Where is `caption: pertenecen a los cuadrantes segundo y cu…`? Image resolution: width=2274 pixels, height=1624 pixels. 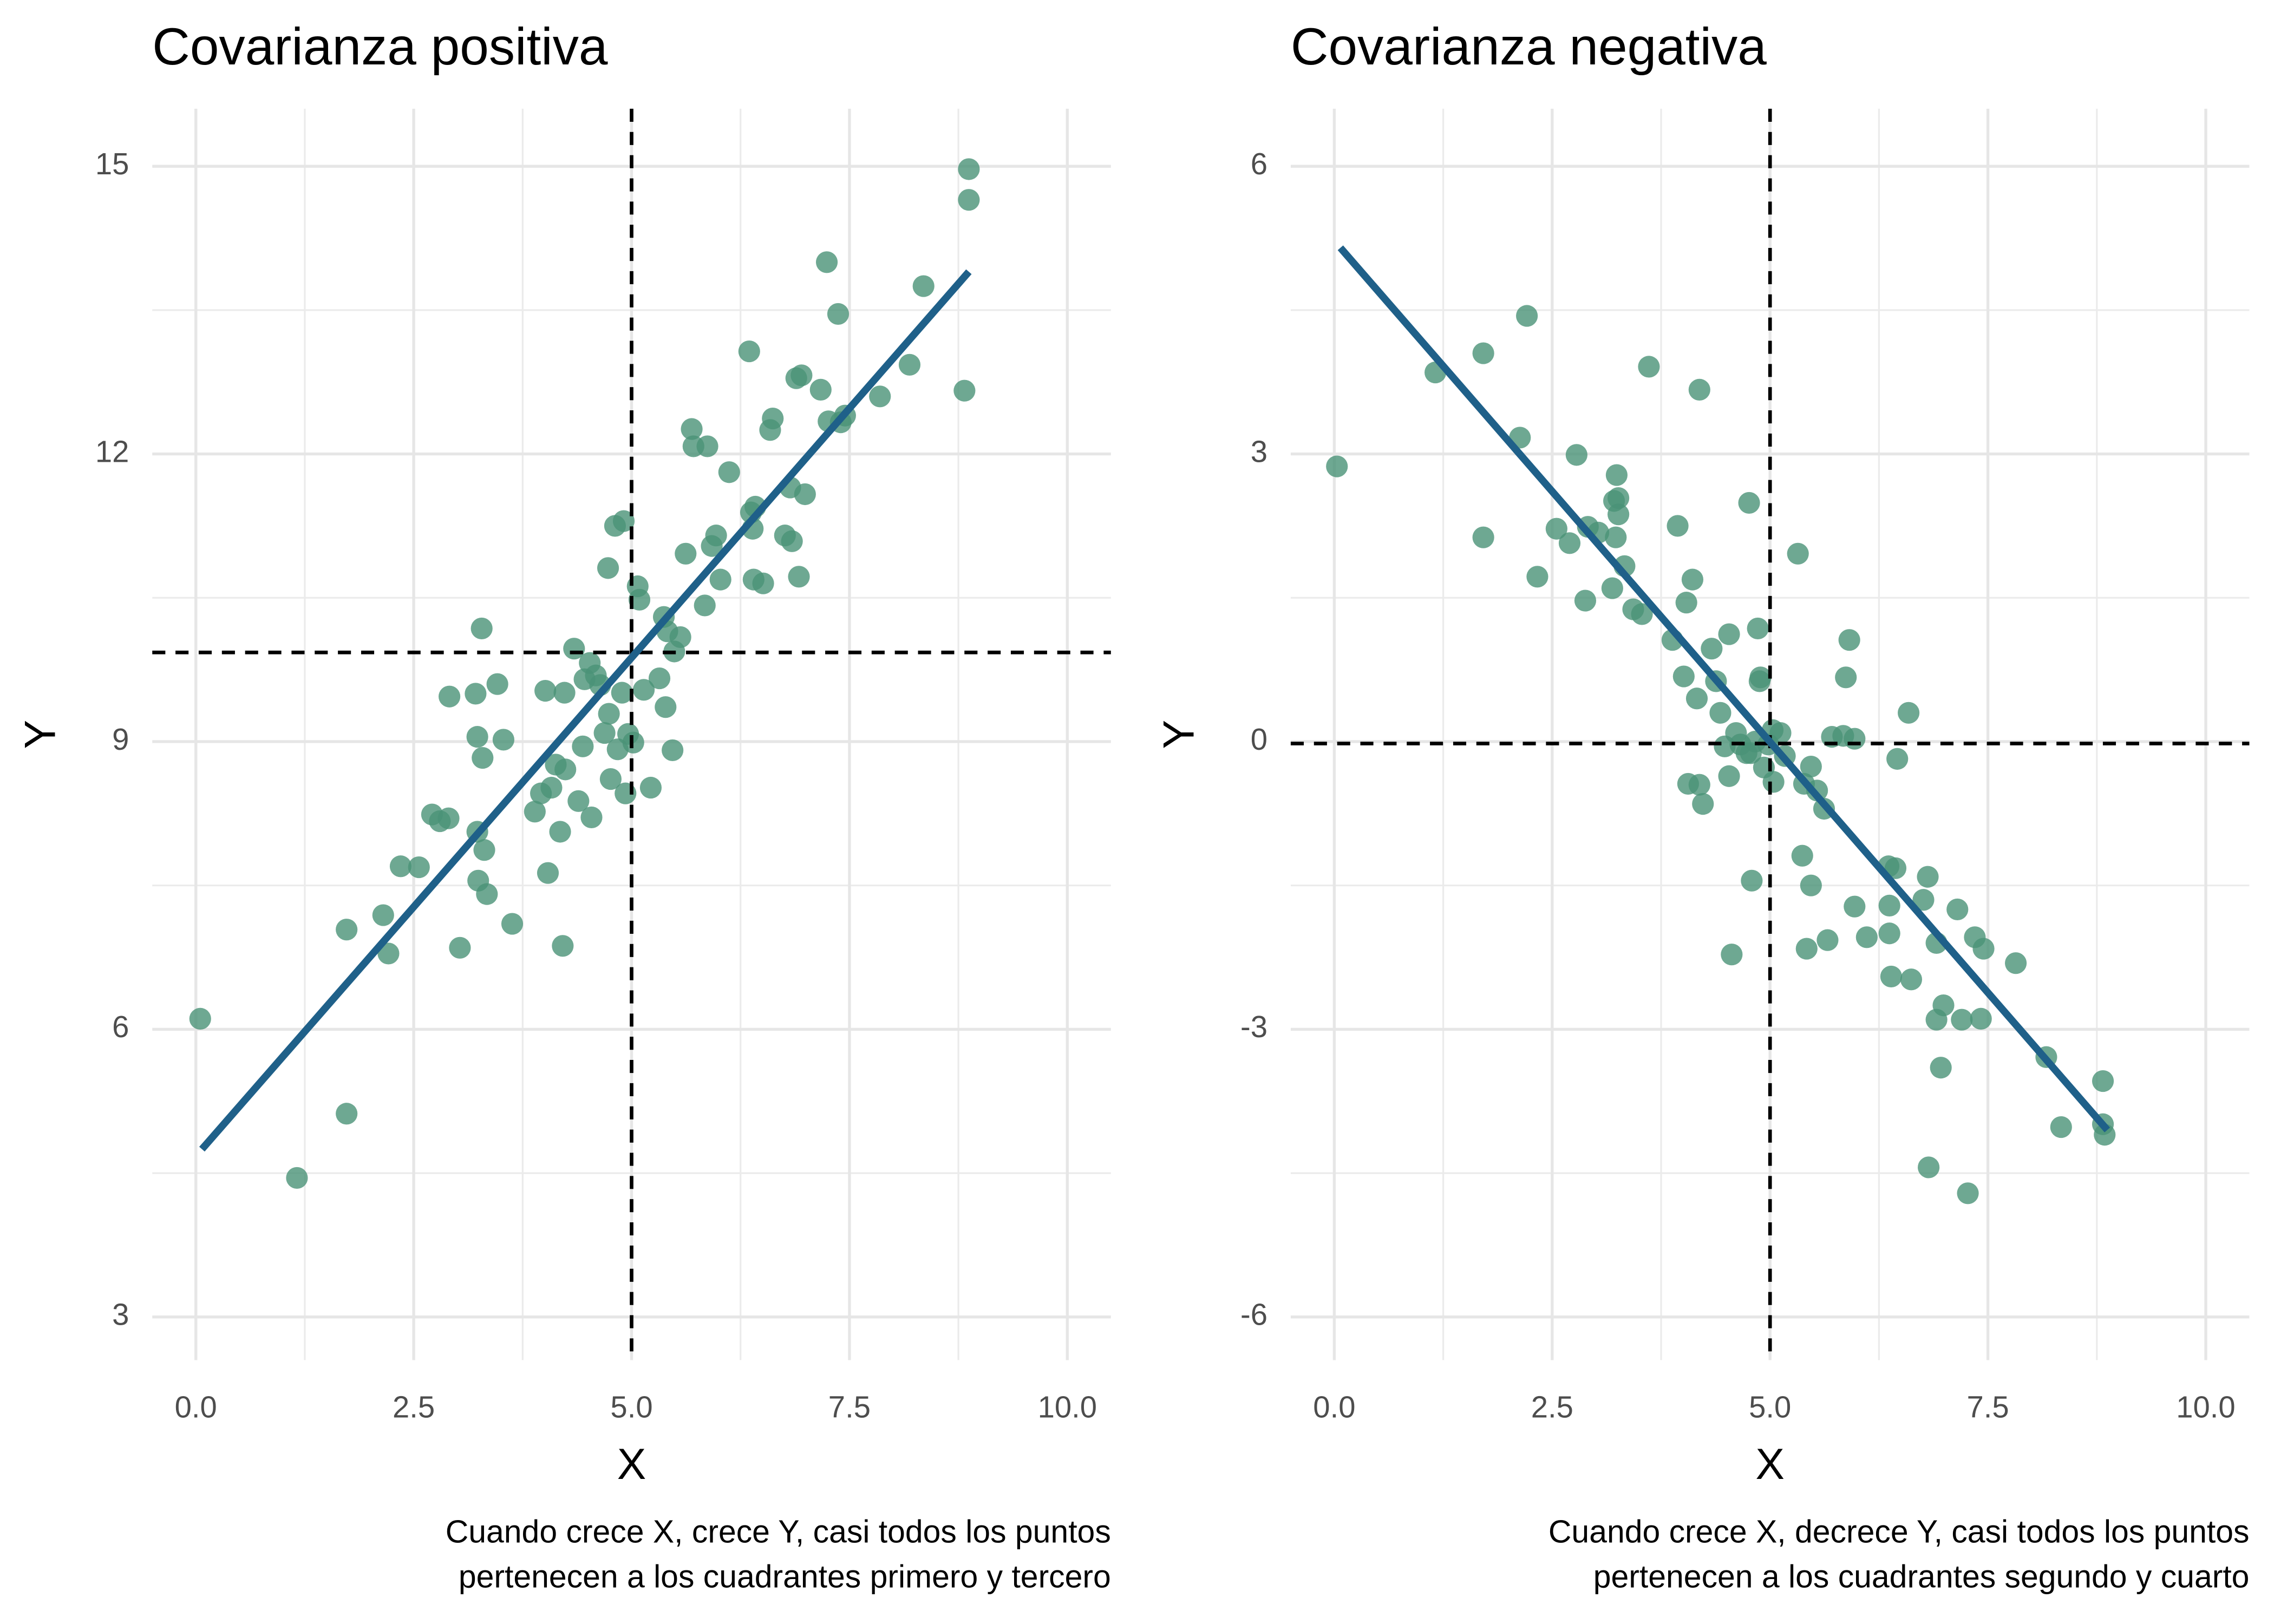
caption: pertenecen a los cuadrantes segundo y cu… is located at coordinates (1922, 1577).